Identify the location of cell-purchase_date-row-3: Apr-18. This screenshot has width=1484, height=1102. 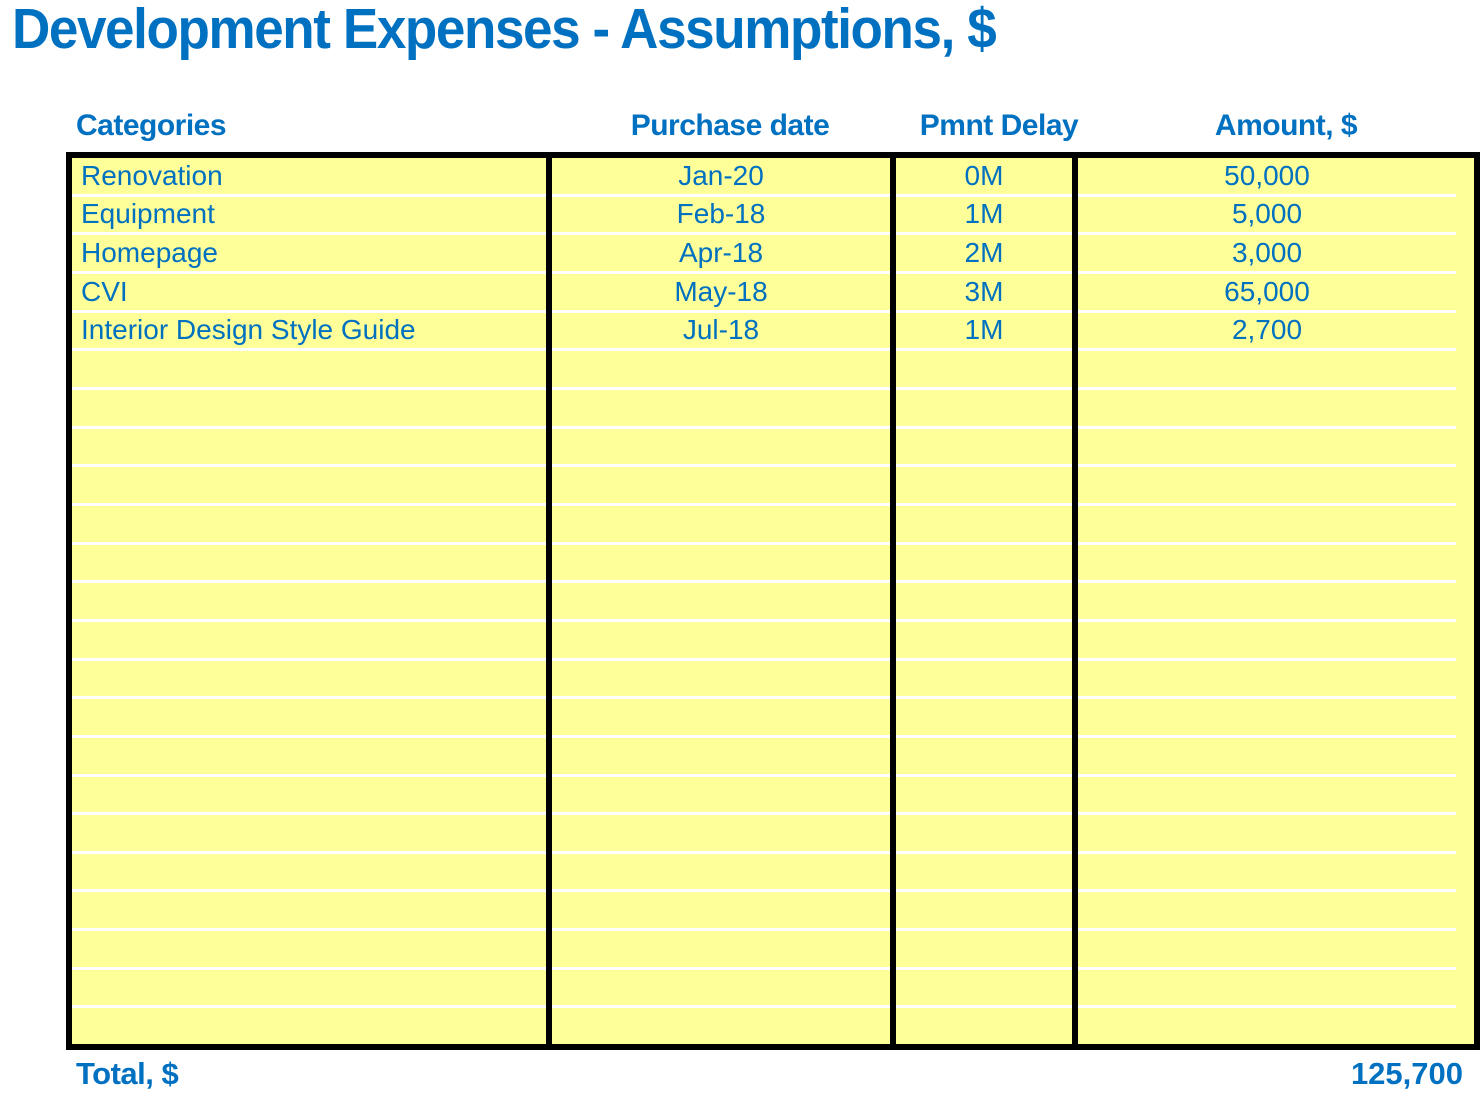
(721, 254).